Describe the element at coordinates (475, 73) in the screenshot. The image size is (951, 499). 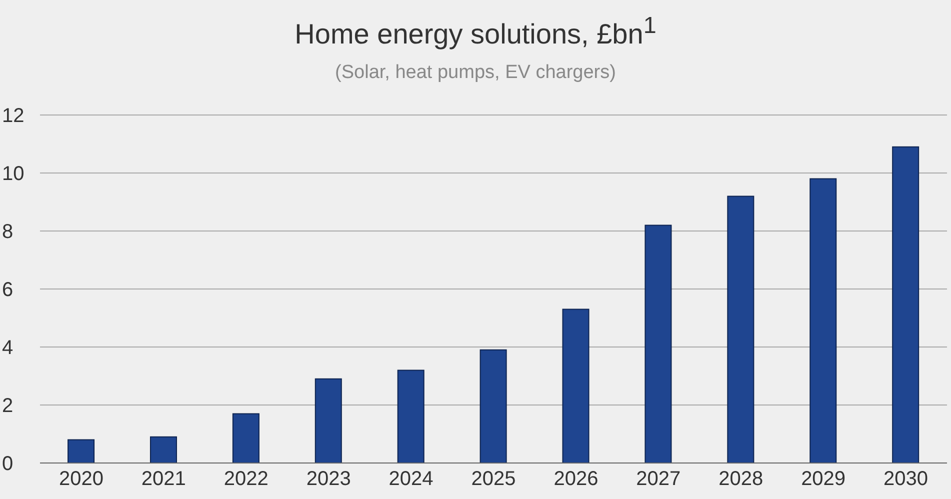
I see `chart-subtitle: (Solar, heat pumps, EV chargers)` at that location.